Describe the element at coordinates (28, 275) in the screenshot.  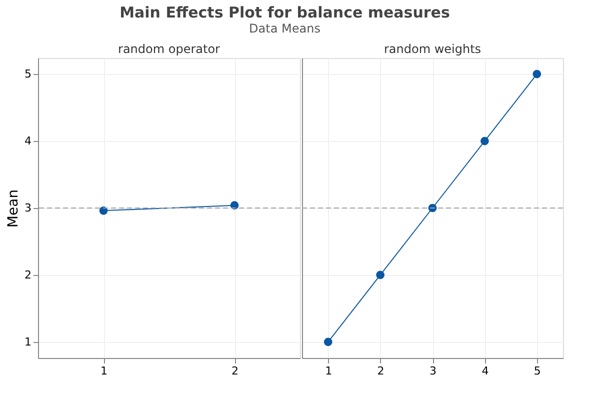
I see `y-tick-label: 2` at that location.